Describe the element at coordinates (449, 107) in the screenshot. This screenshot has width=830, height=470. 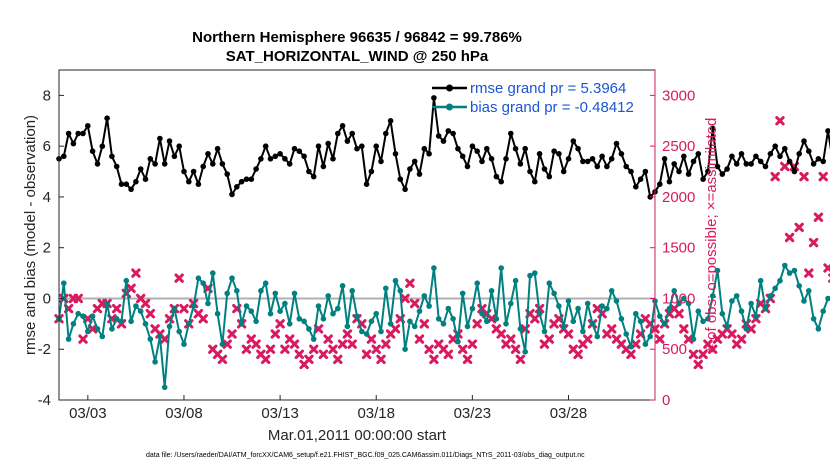
I see `legend-bias-marker` at that location.